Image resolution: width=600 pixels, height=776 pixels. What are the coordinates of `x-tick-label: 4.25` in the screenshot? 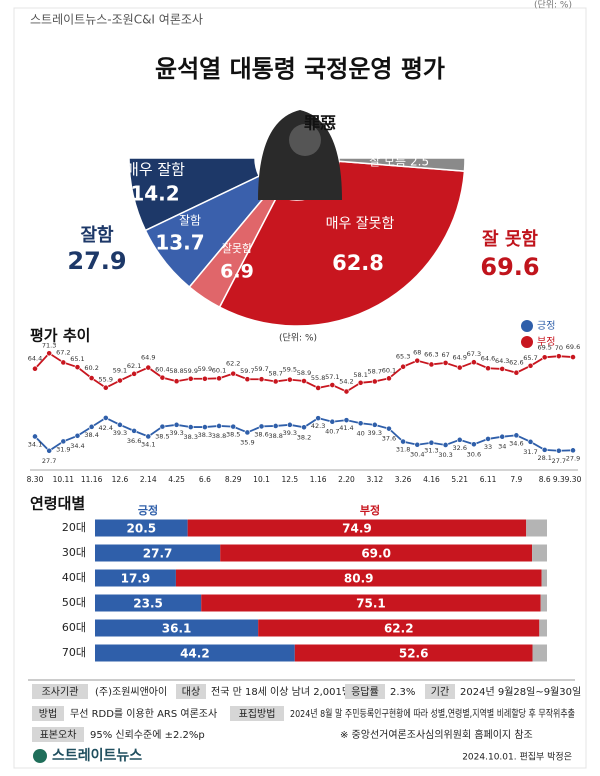 It's located at (176, 479).